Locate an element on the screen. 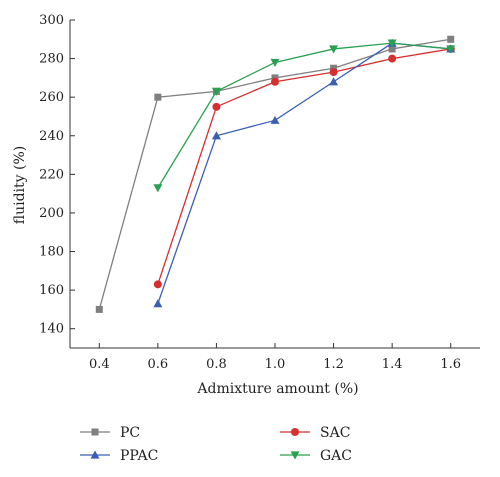  legend-label-pc: PC is located at coordinates (130, 433).